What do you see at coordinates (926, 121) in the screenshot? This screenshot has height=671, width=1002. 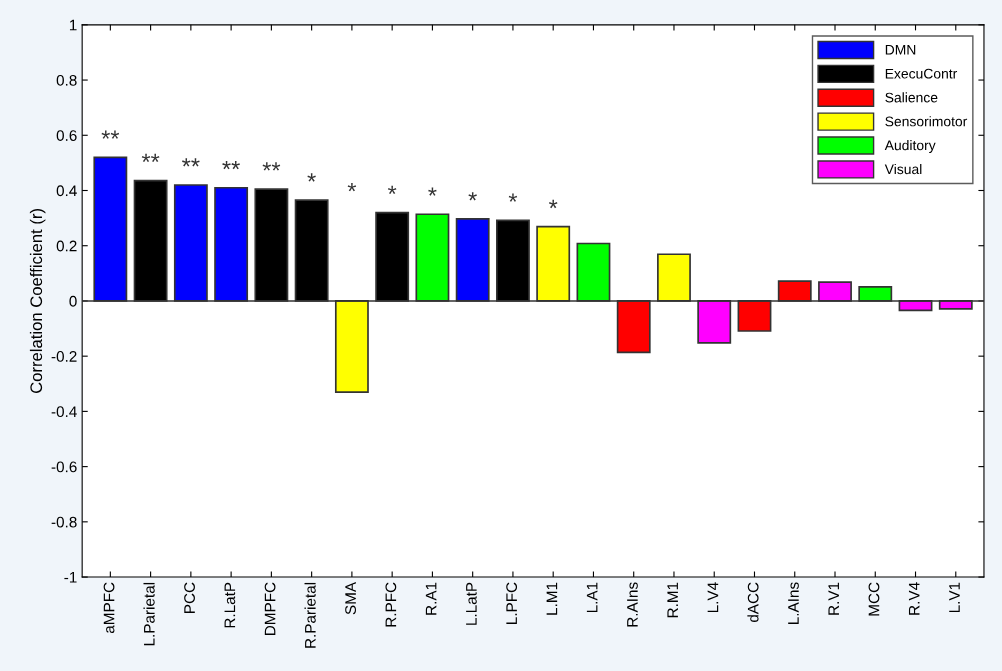 I see `legend-label: Sensorimotor` at bounding box center [926, 121].